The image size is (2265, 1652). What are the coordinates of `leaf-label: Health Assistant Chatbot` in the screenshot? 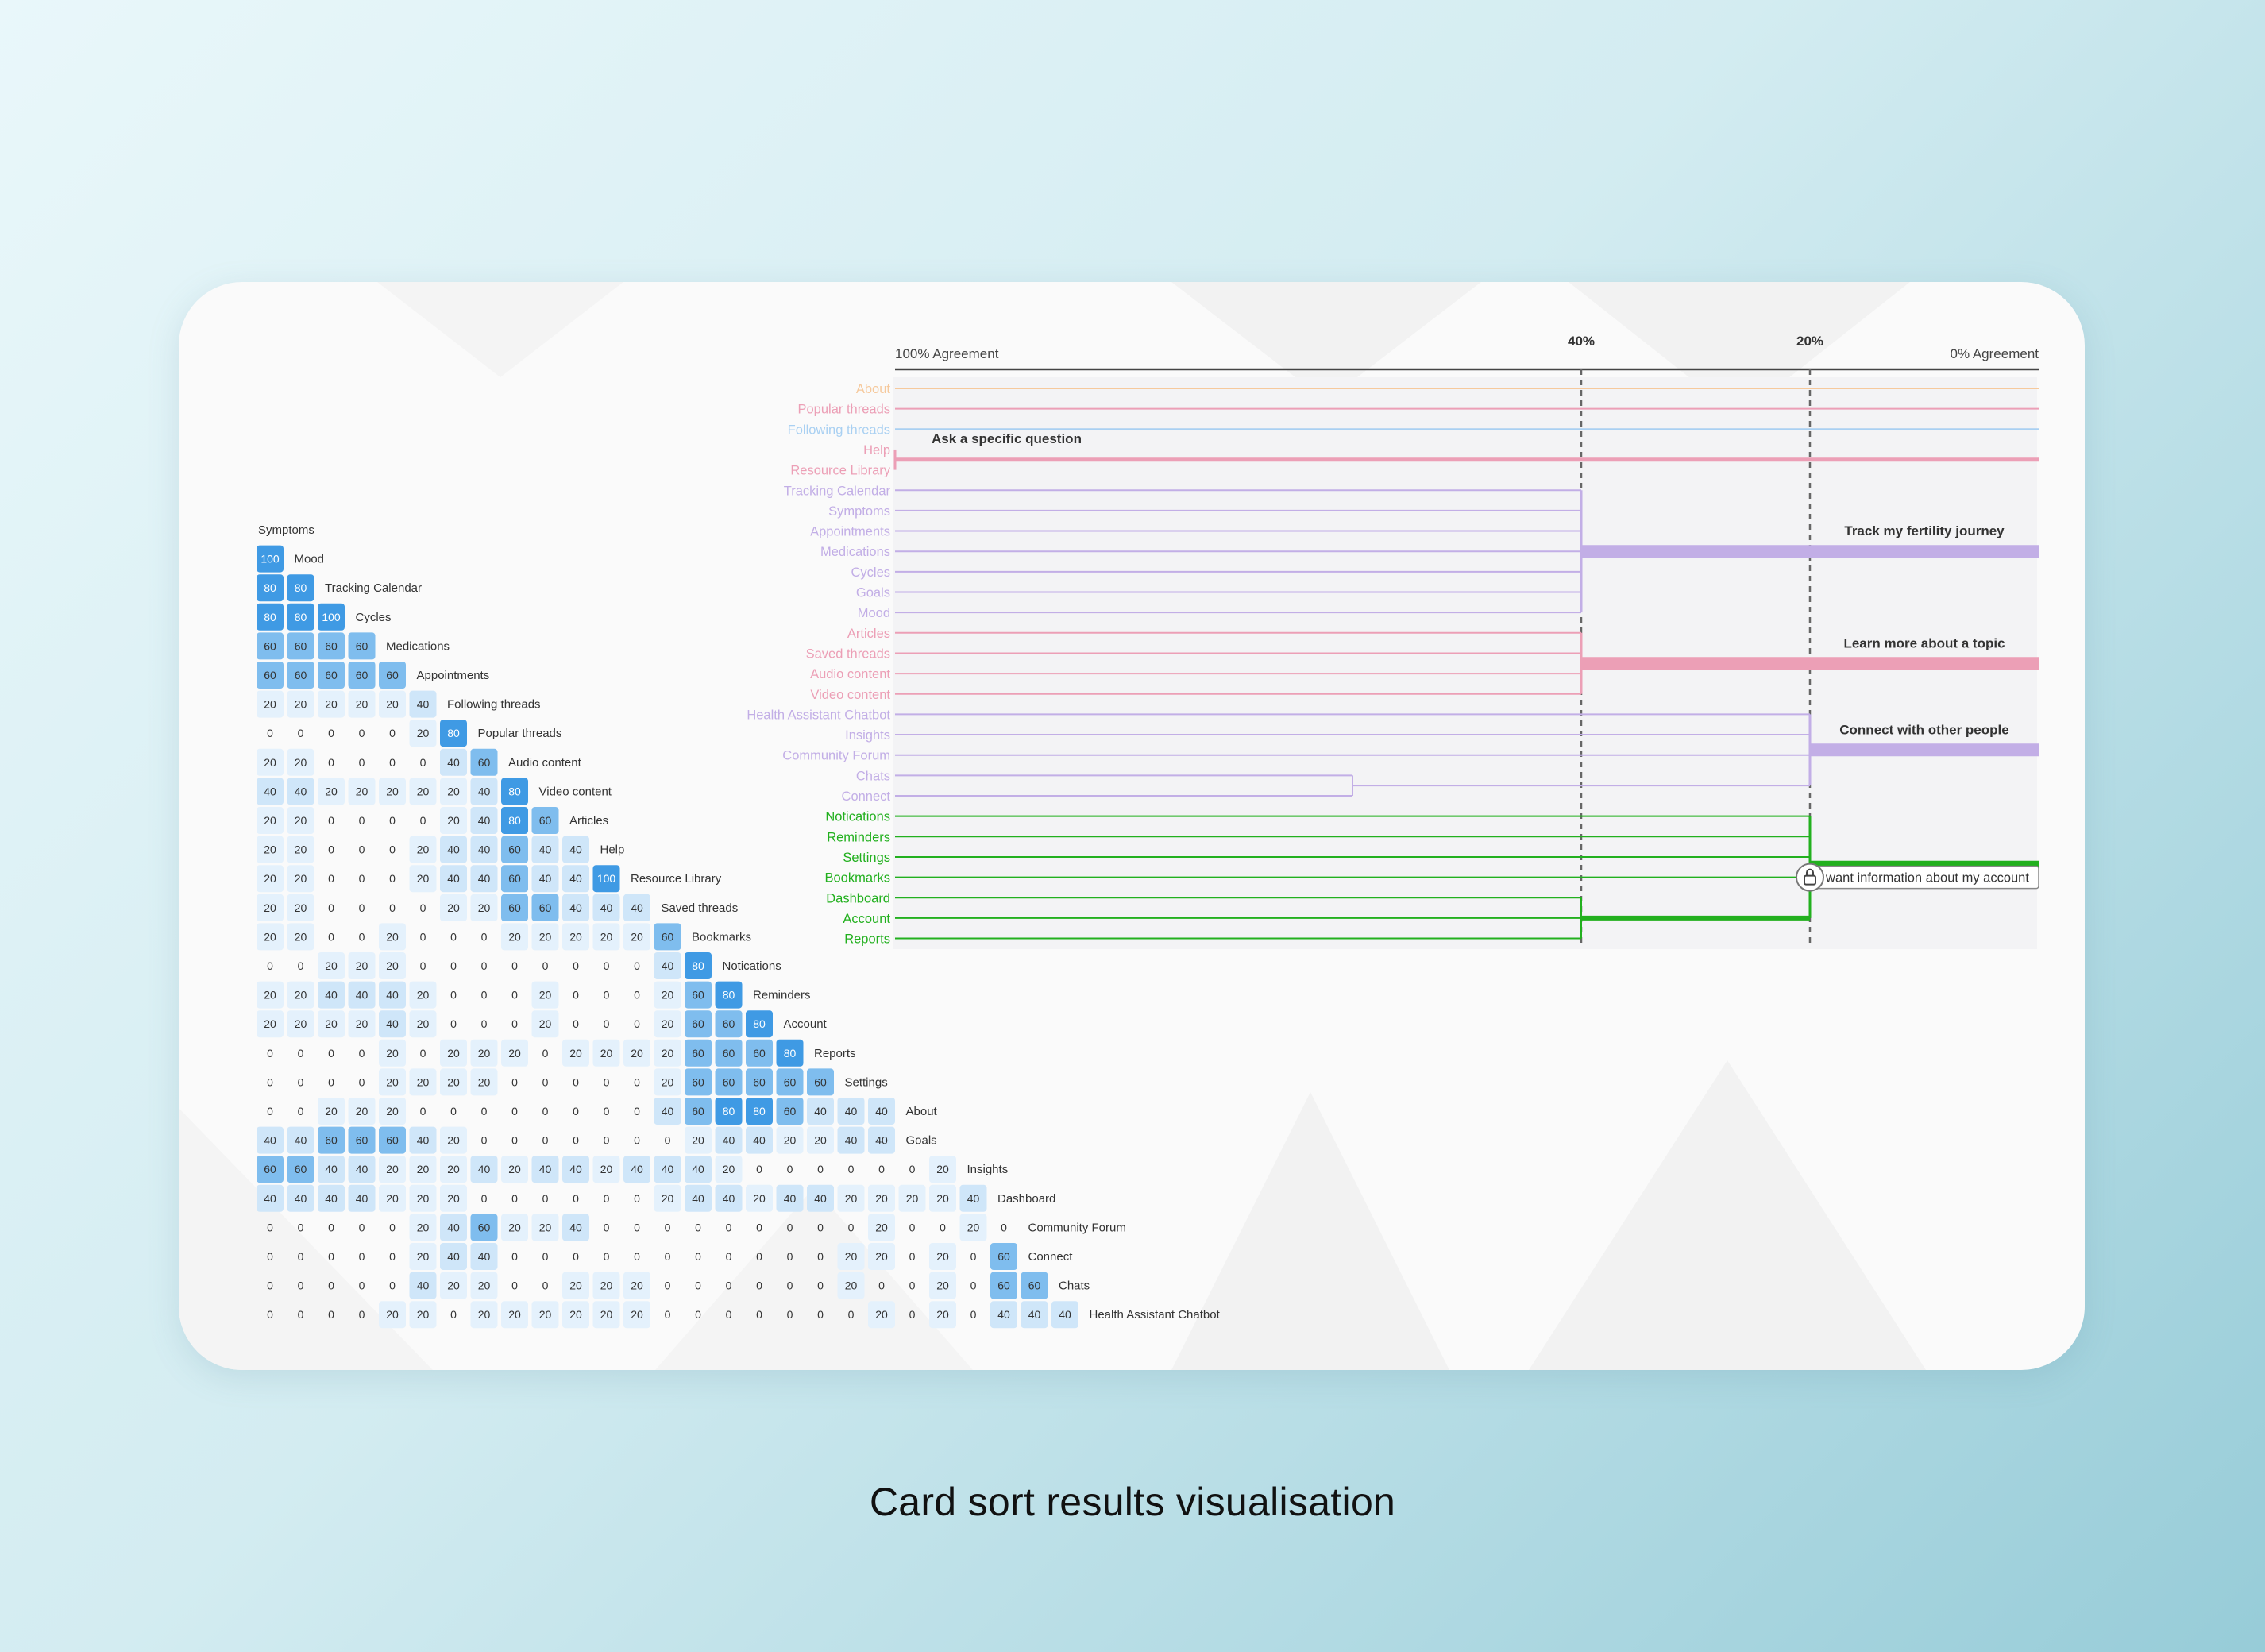 It's located at (818, 715).